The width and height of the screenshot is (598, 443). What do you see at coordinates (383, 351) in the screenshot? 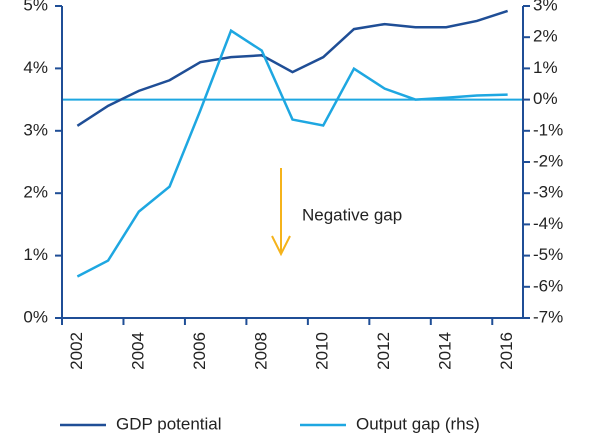
I see `x-tick-label: 2012` at bounding box center [383, 351].